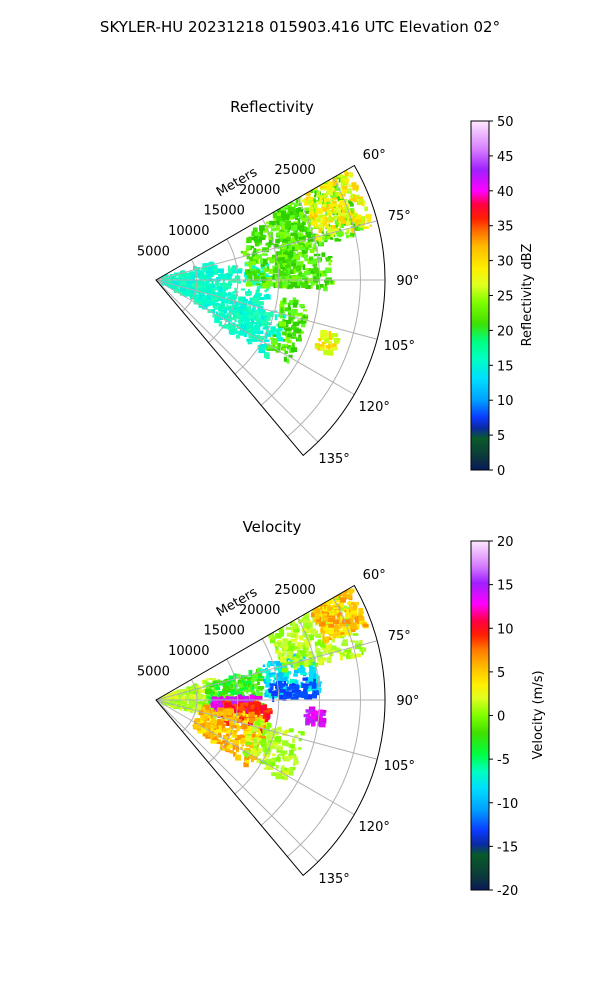  I want to click on r-tick-label: 15000, so click(224, 631).